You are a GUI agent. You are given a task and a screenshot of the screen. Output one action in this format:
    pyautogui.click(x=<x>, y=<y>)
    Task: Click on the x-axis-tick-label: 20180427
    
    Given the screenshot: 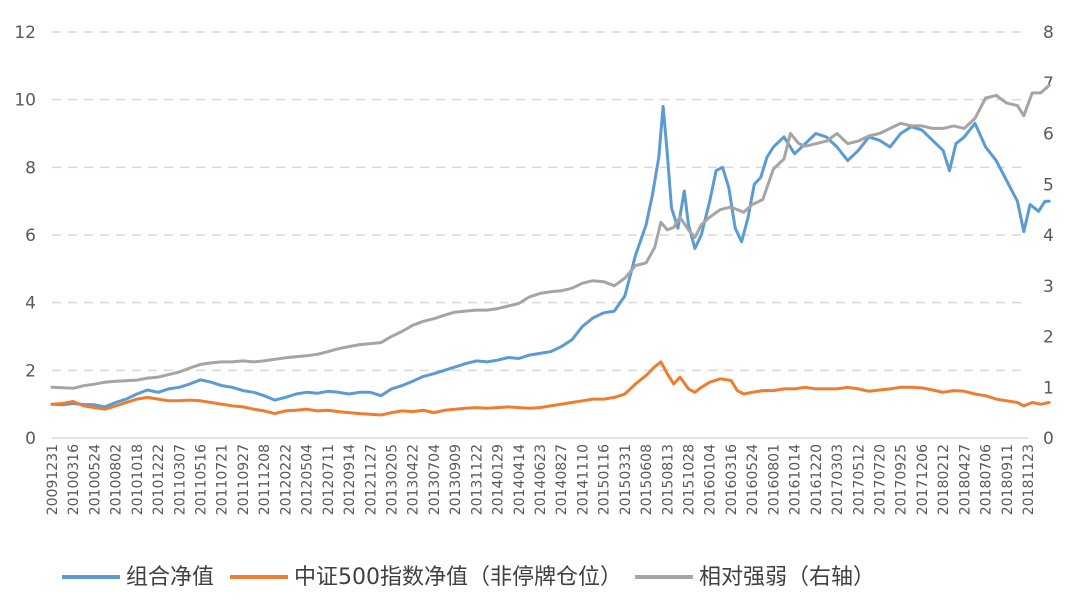 What is the action you would take?
    pyautogui.click(x=965, y=479)
    